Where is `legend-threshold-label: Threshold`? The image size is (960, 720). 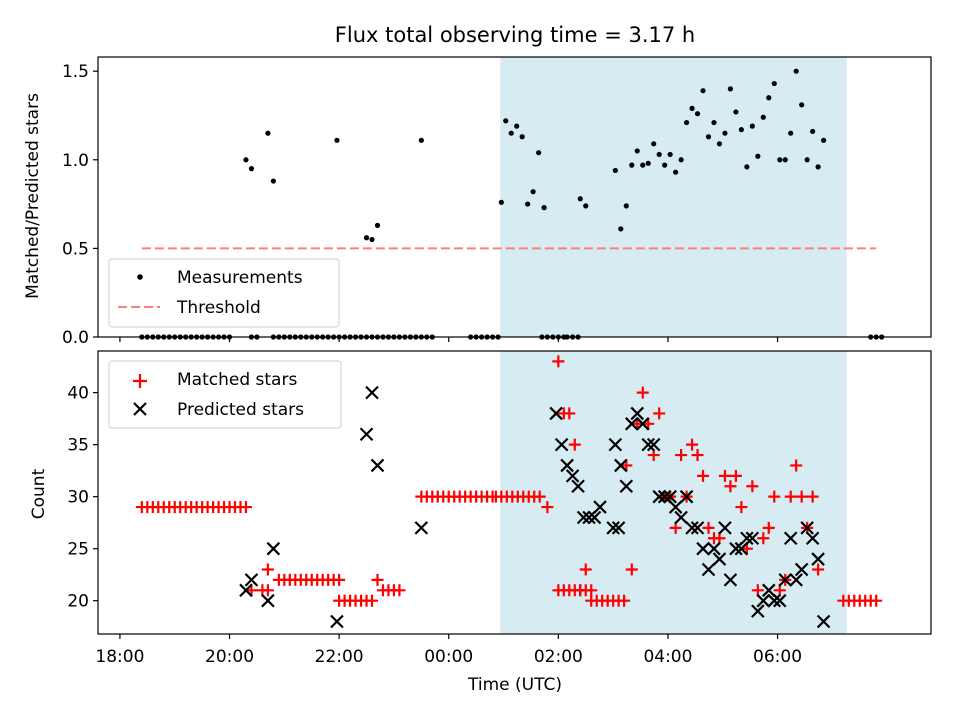
legend-threshold-label: Threshold is located at coordinates (218, 308).